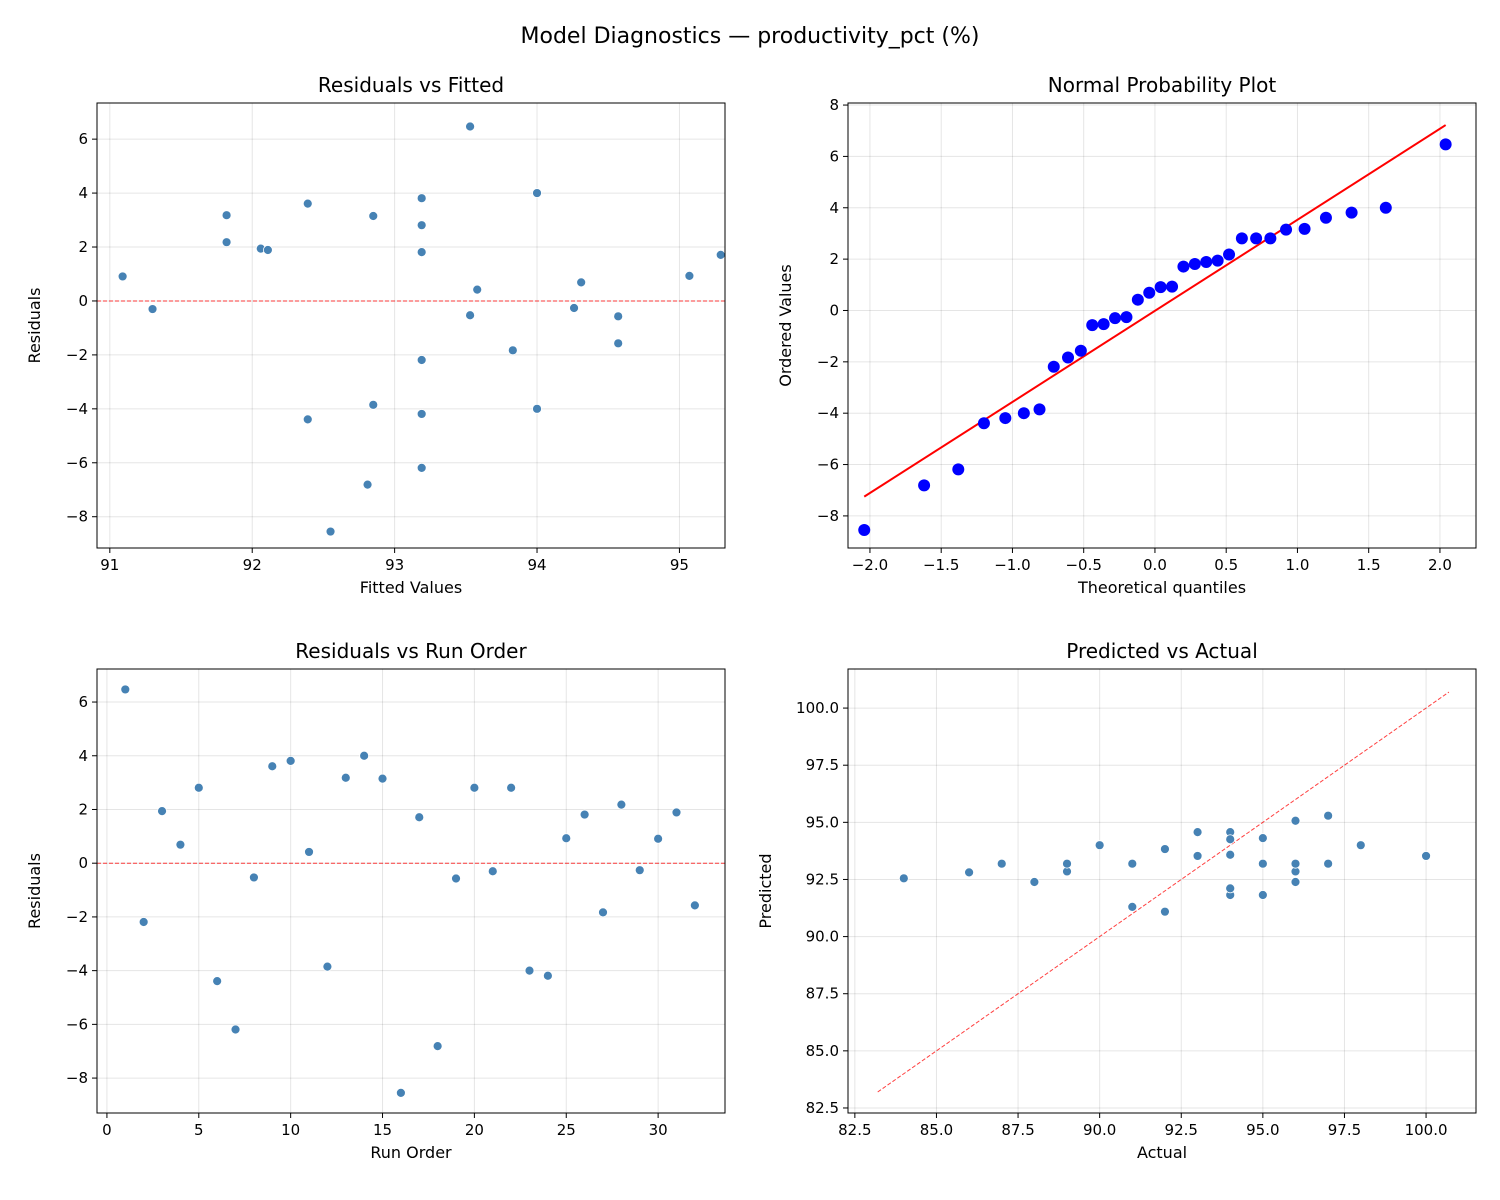  Describe the element at coordinates (1344, 1130) in the screenshot. I see `x-tick-label: 97.5` at that location.